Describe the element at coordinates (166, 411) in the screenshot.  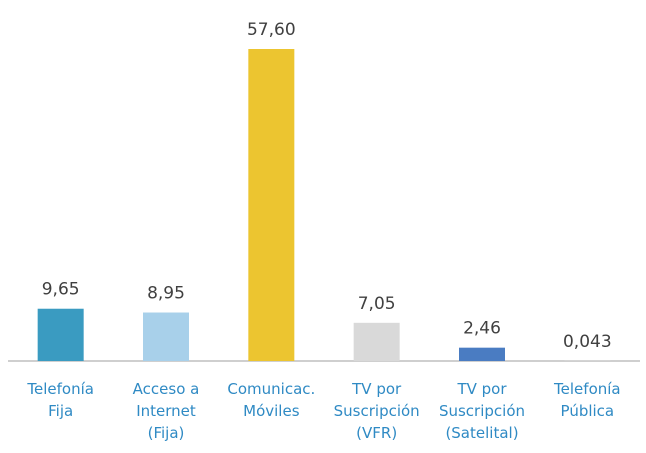
I see `x-tick-label: Acceso a Internet (Fija)` at that location.